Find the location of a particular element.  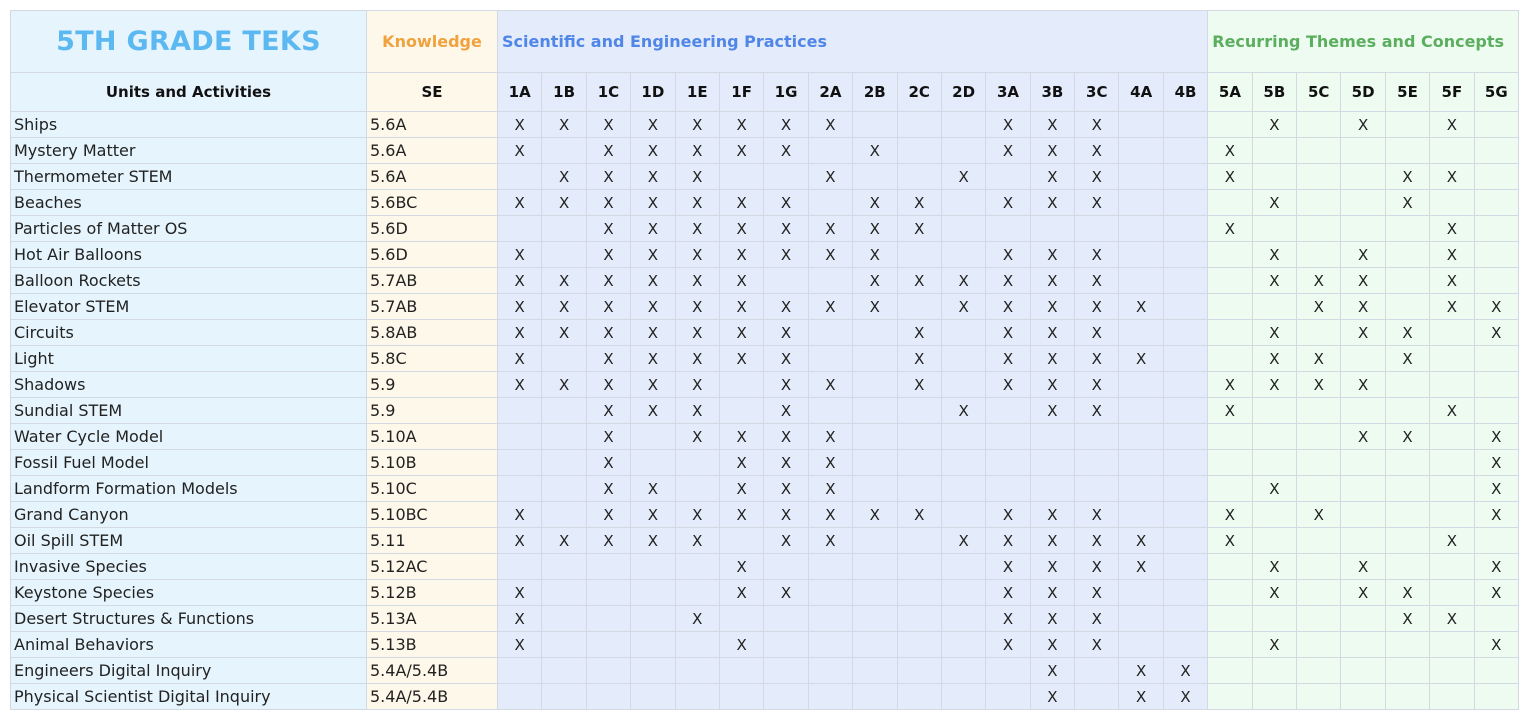

practice-cell-4b: X is located at coordinates (1185, 696).